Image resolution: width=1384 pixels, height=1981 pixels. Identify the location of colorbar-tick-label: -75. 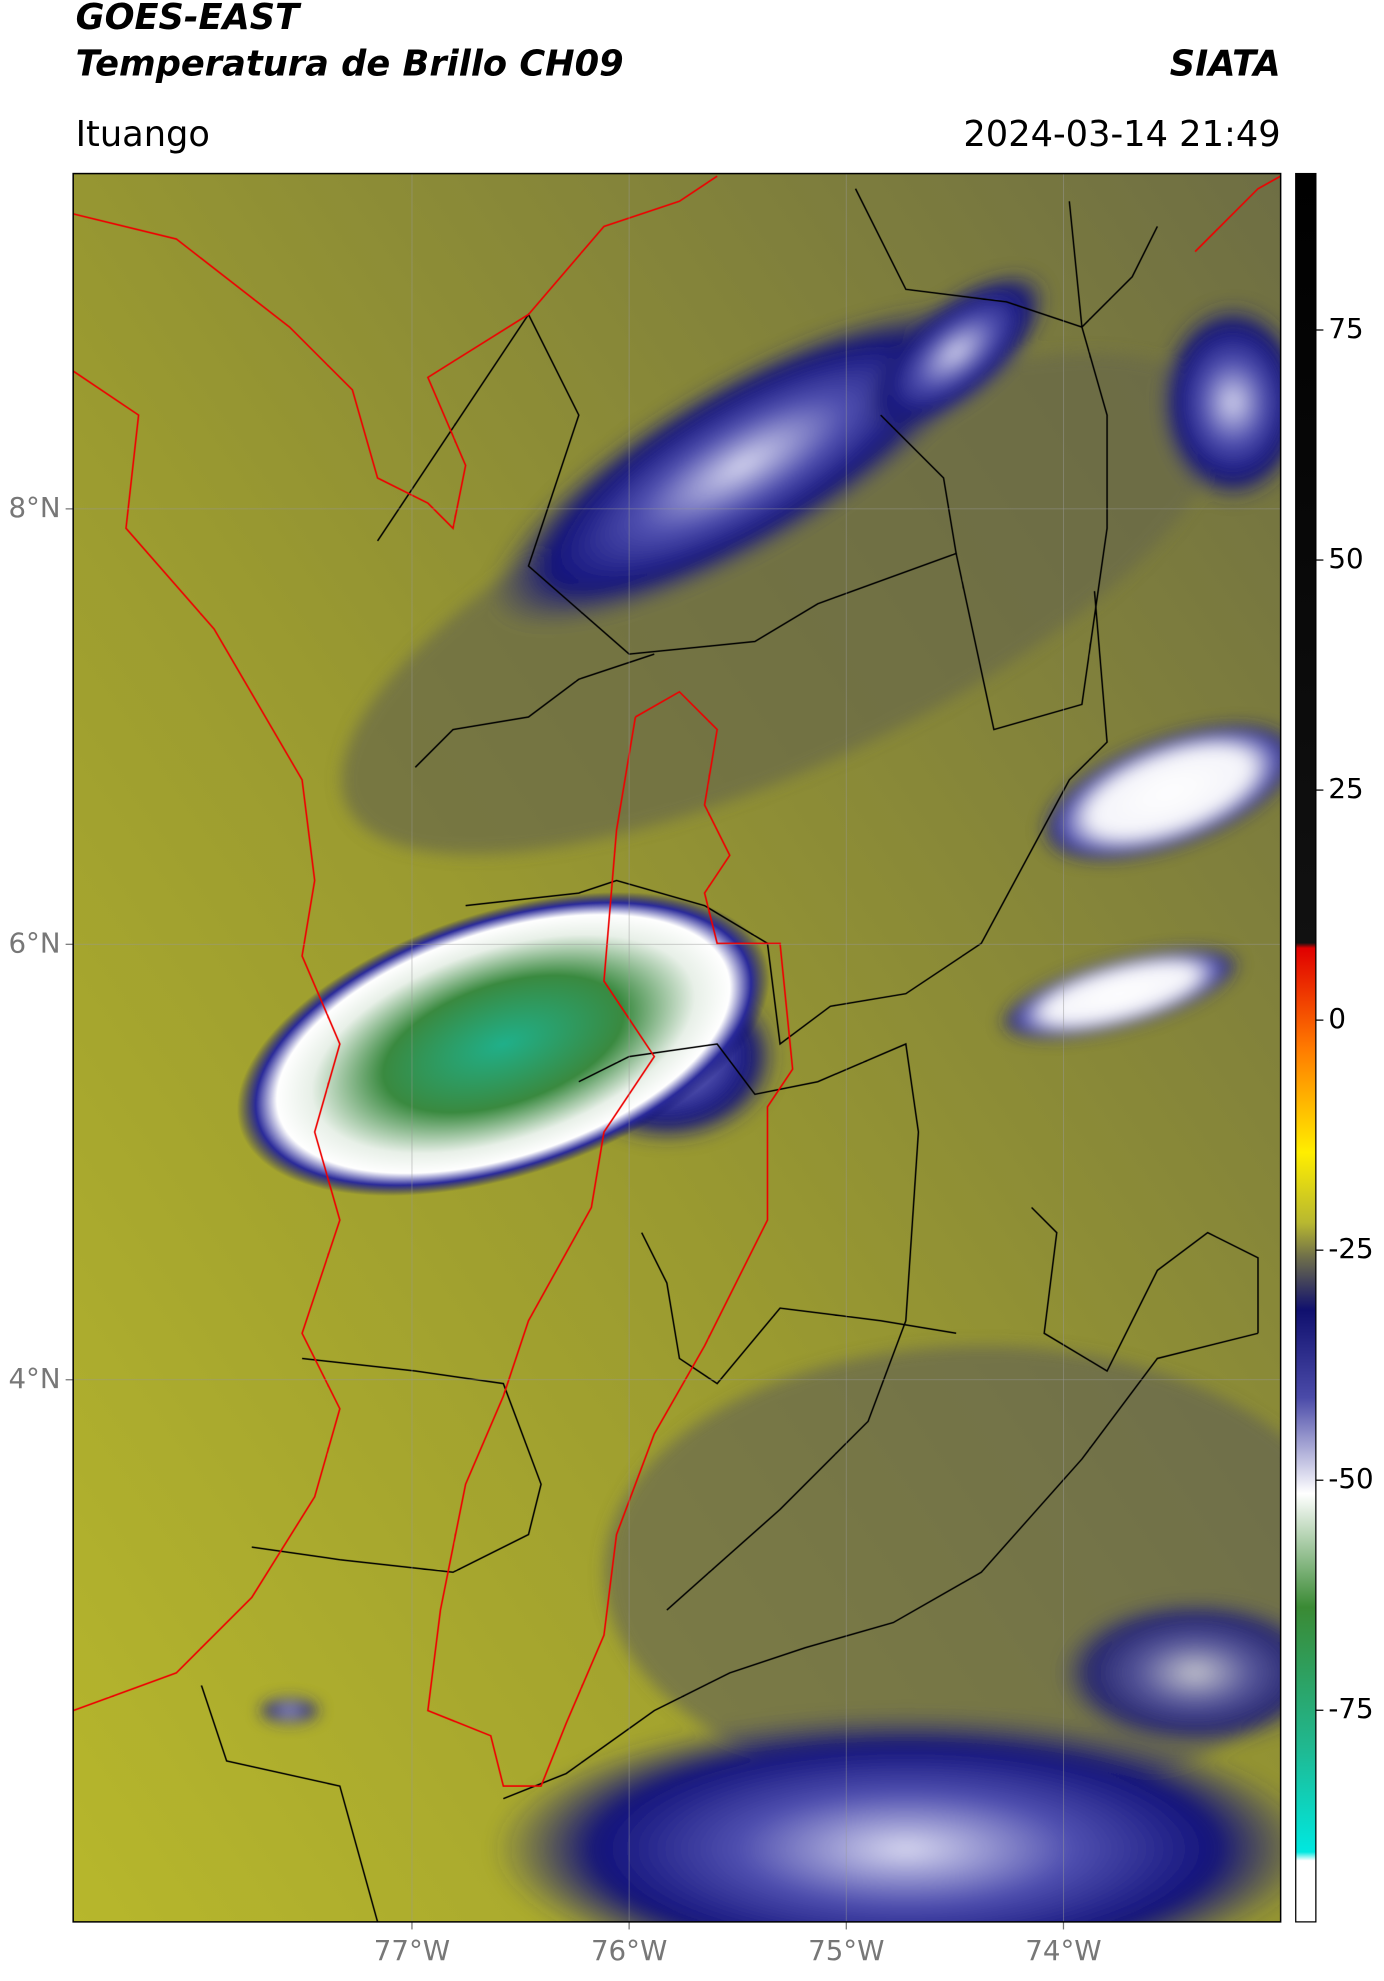
(1350, 1708).